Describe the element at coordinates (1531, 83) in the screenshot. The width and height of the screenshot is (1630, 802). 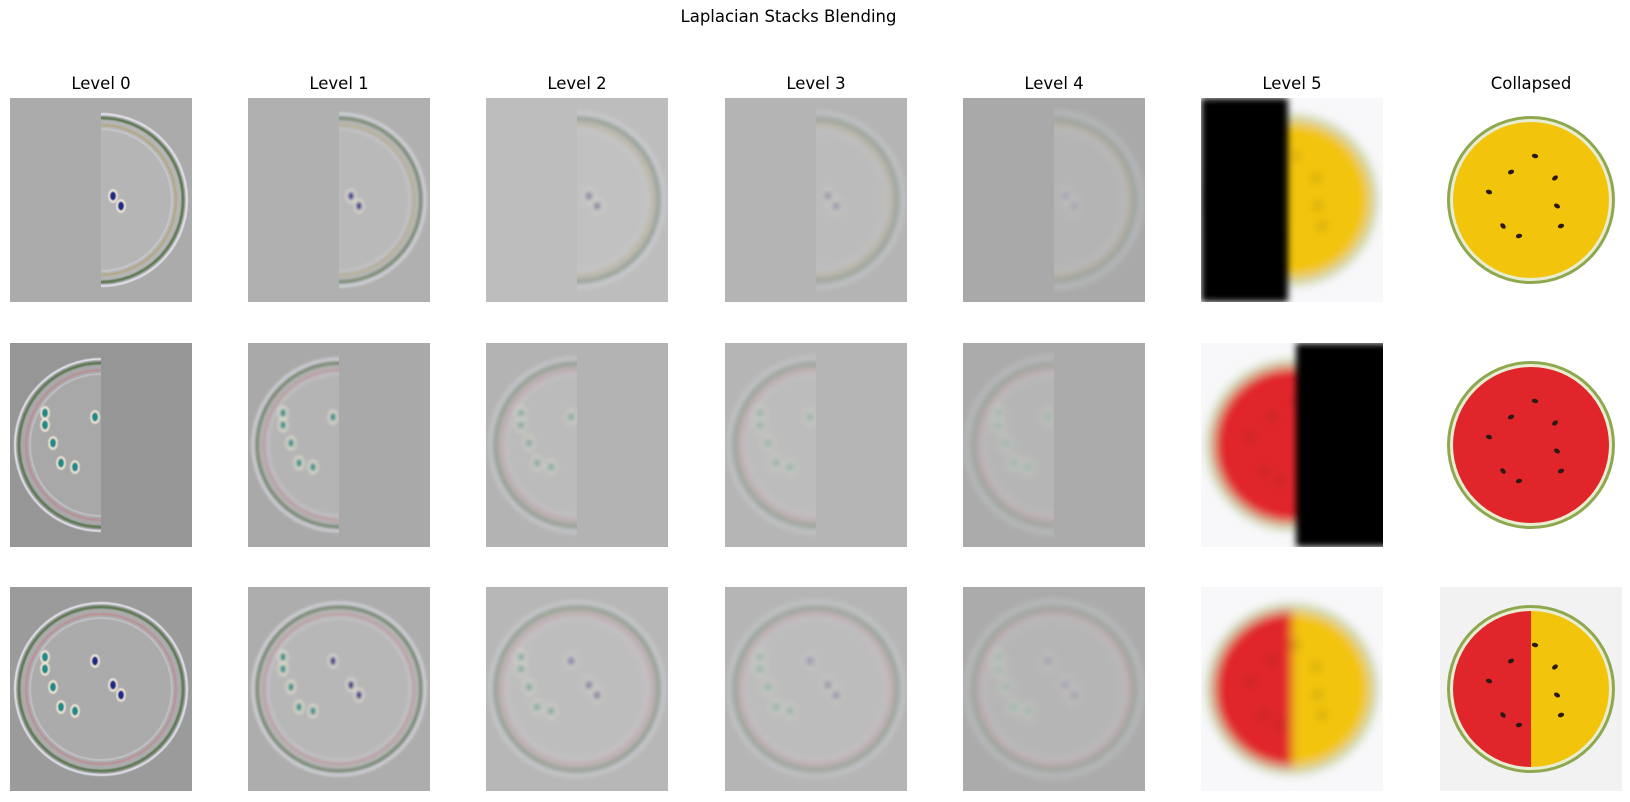
I see `column-title: Collapsed` at that location.